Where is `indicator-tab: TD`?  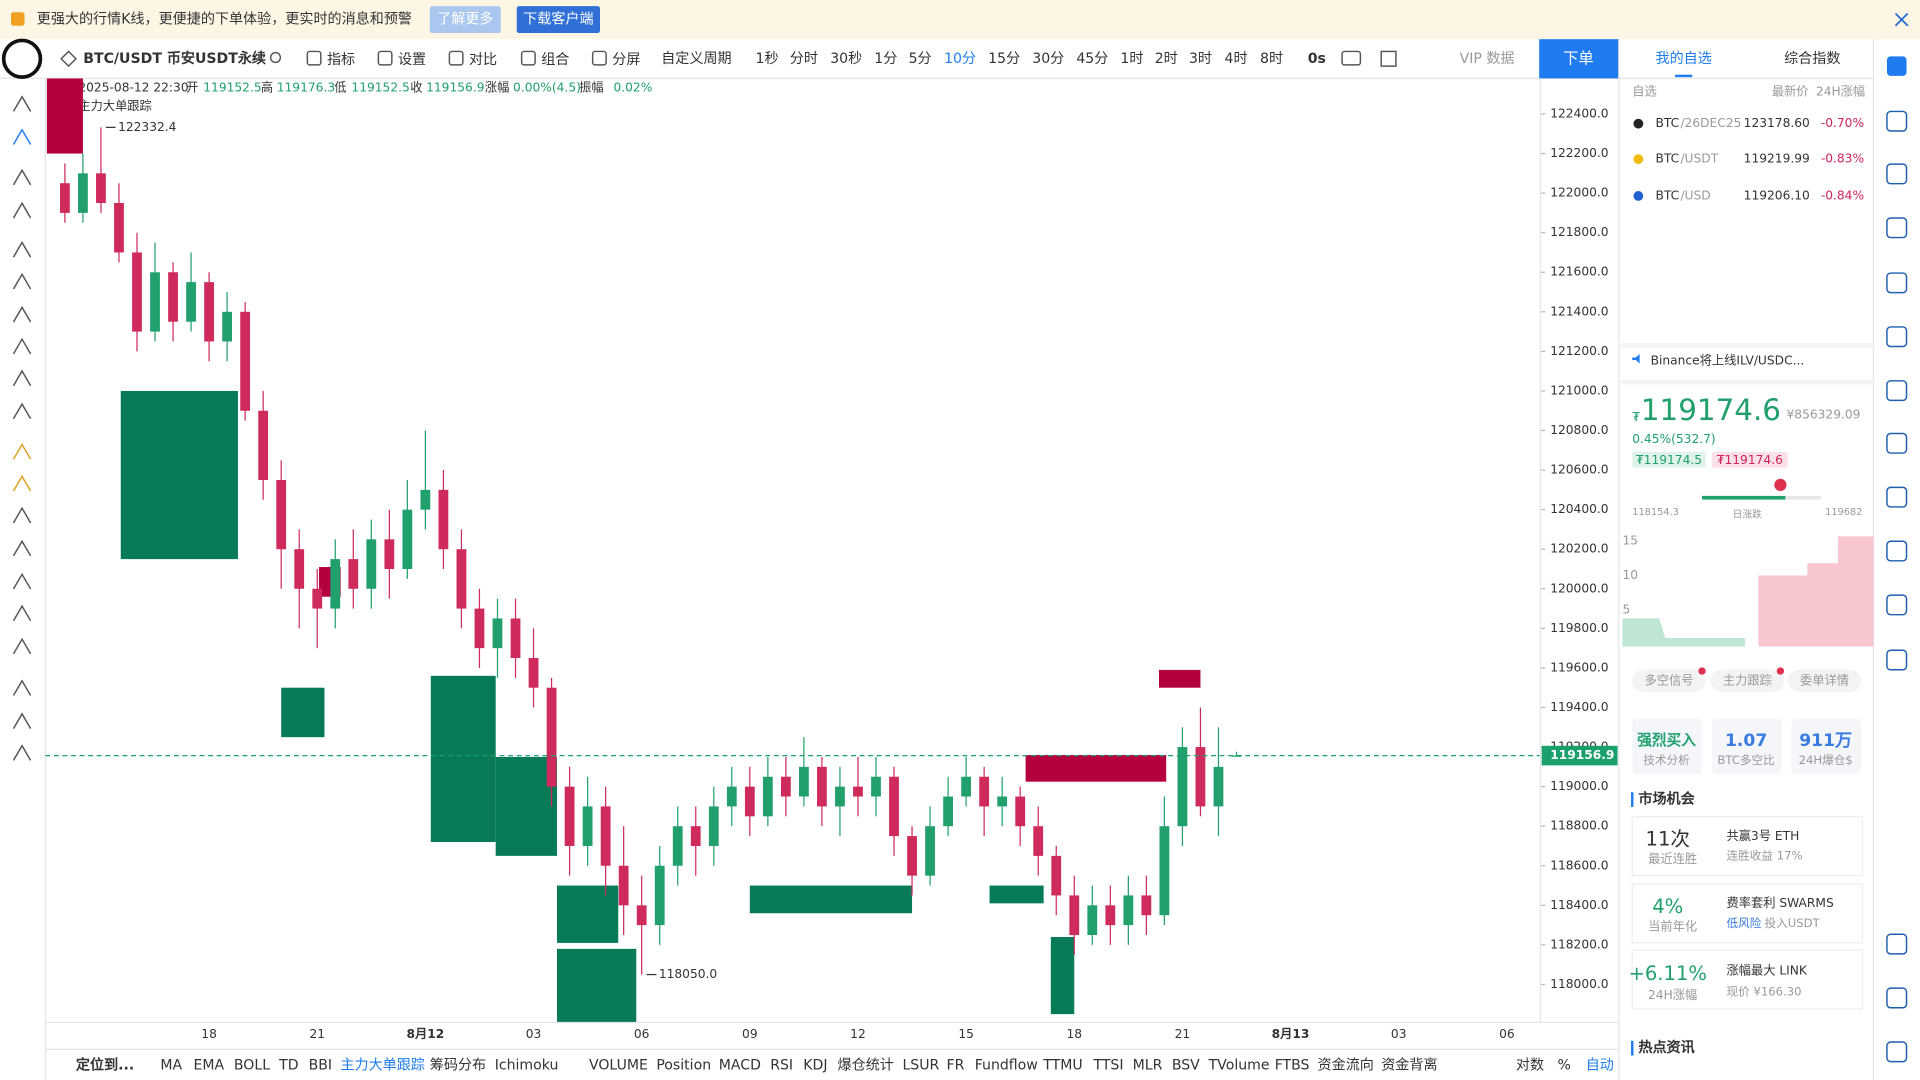 indicator-tab: TD is located at coordinates (288, 1065).